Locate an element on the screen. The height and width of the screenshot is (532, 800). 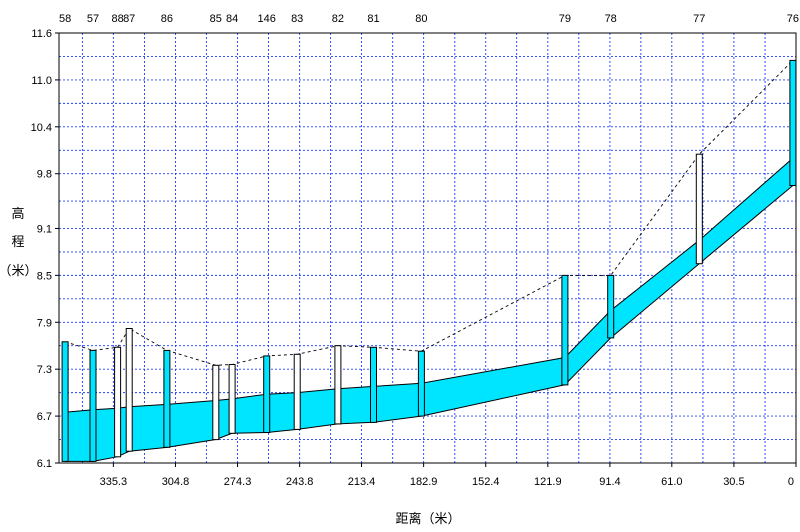
y-axis-label-2: 程 is located at coordinates (17, 242).